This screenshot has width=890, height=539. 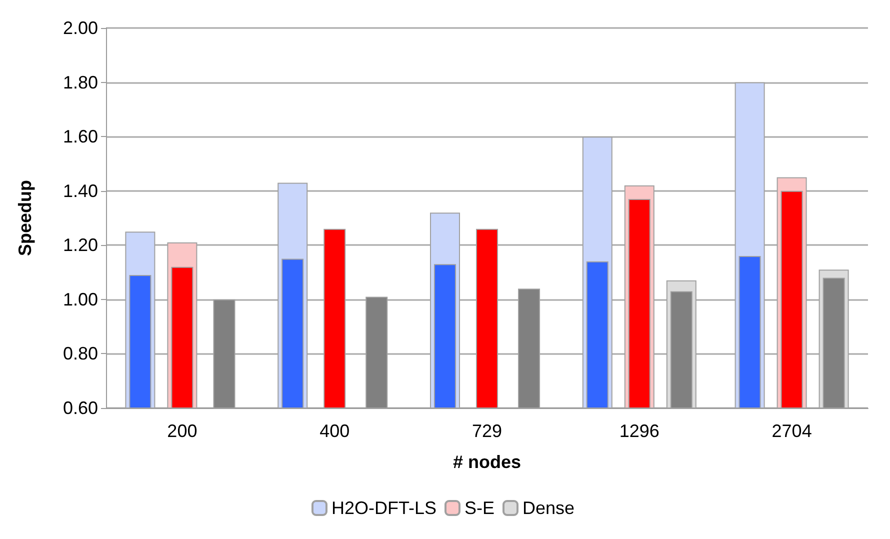 What do you see at coordinates (335, 431) in the screenshot?
I see `x-tick-label: 400` at bounding box center [335, 431].